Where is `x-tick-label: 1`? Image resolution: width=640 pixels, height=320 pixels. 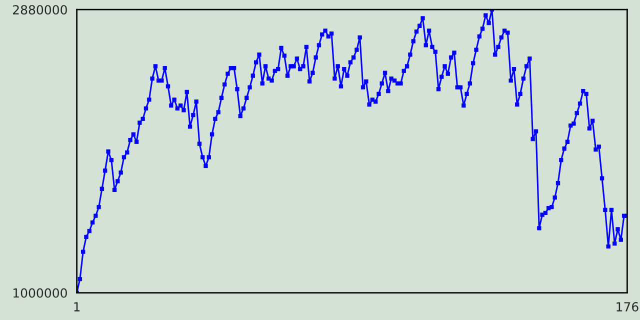
x-tick-label: 1 is located at coordinates (77, 307).